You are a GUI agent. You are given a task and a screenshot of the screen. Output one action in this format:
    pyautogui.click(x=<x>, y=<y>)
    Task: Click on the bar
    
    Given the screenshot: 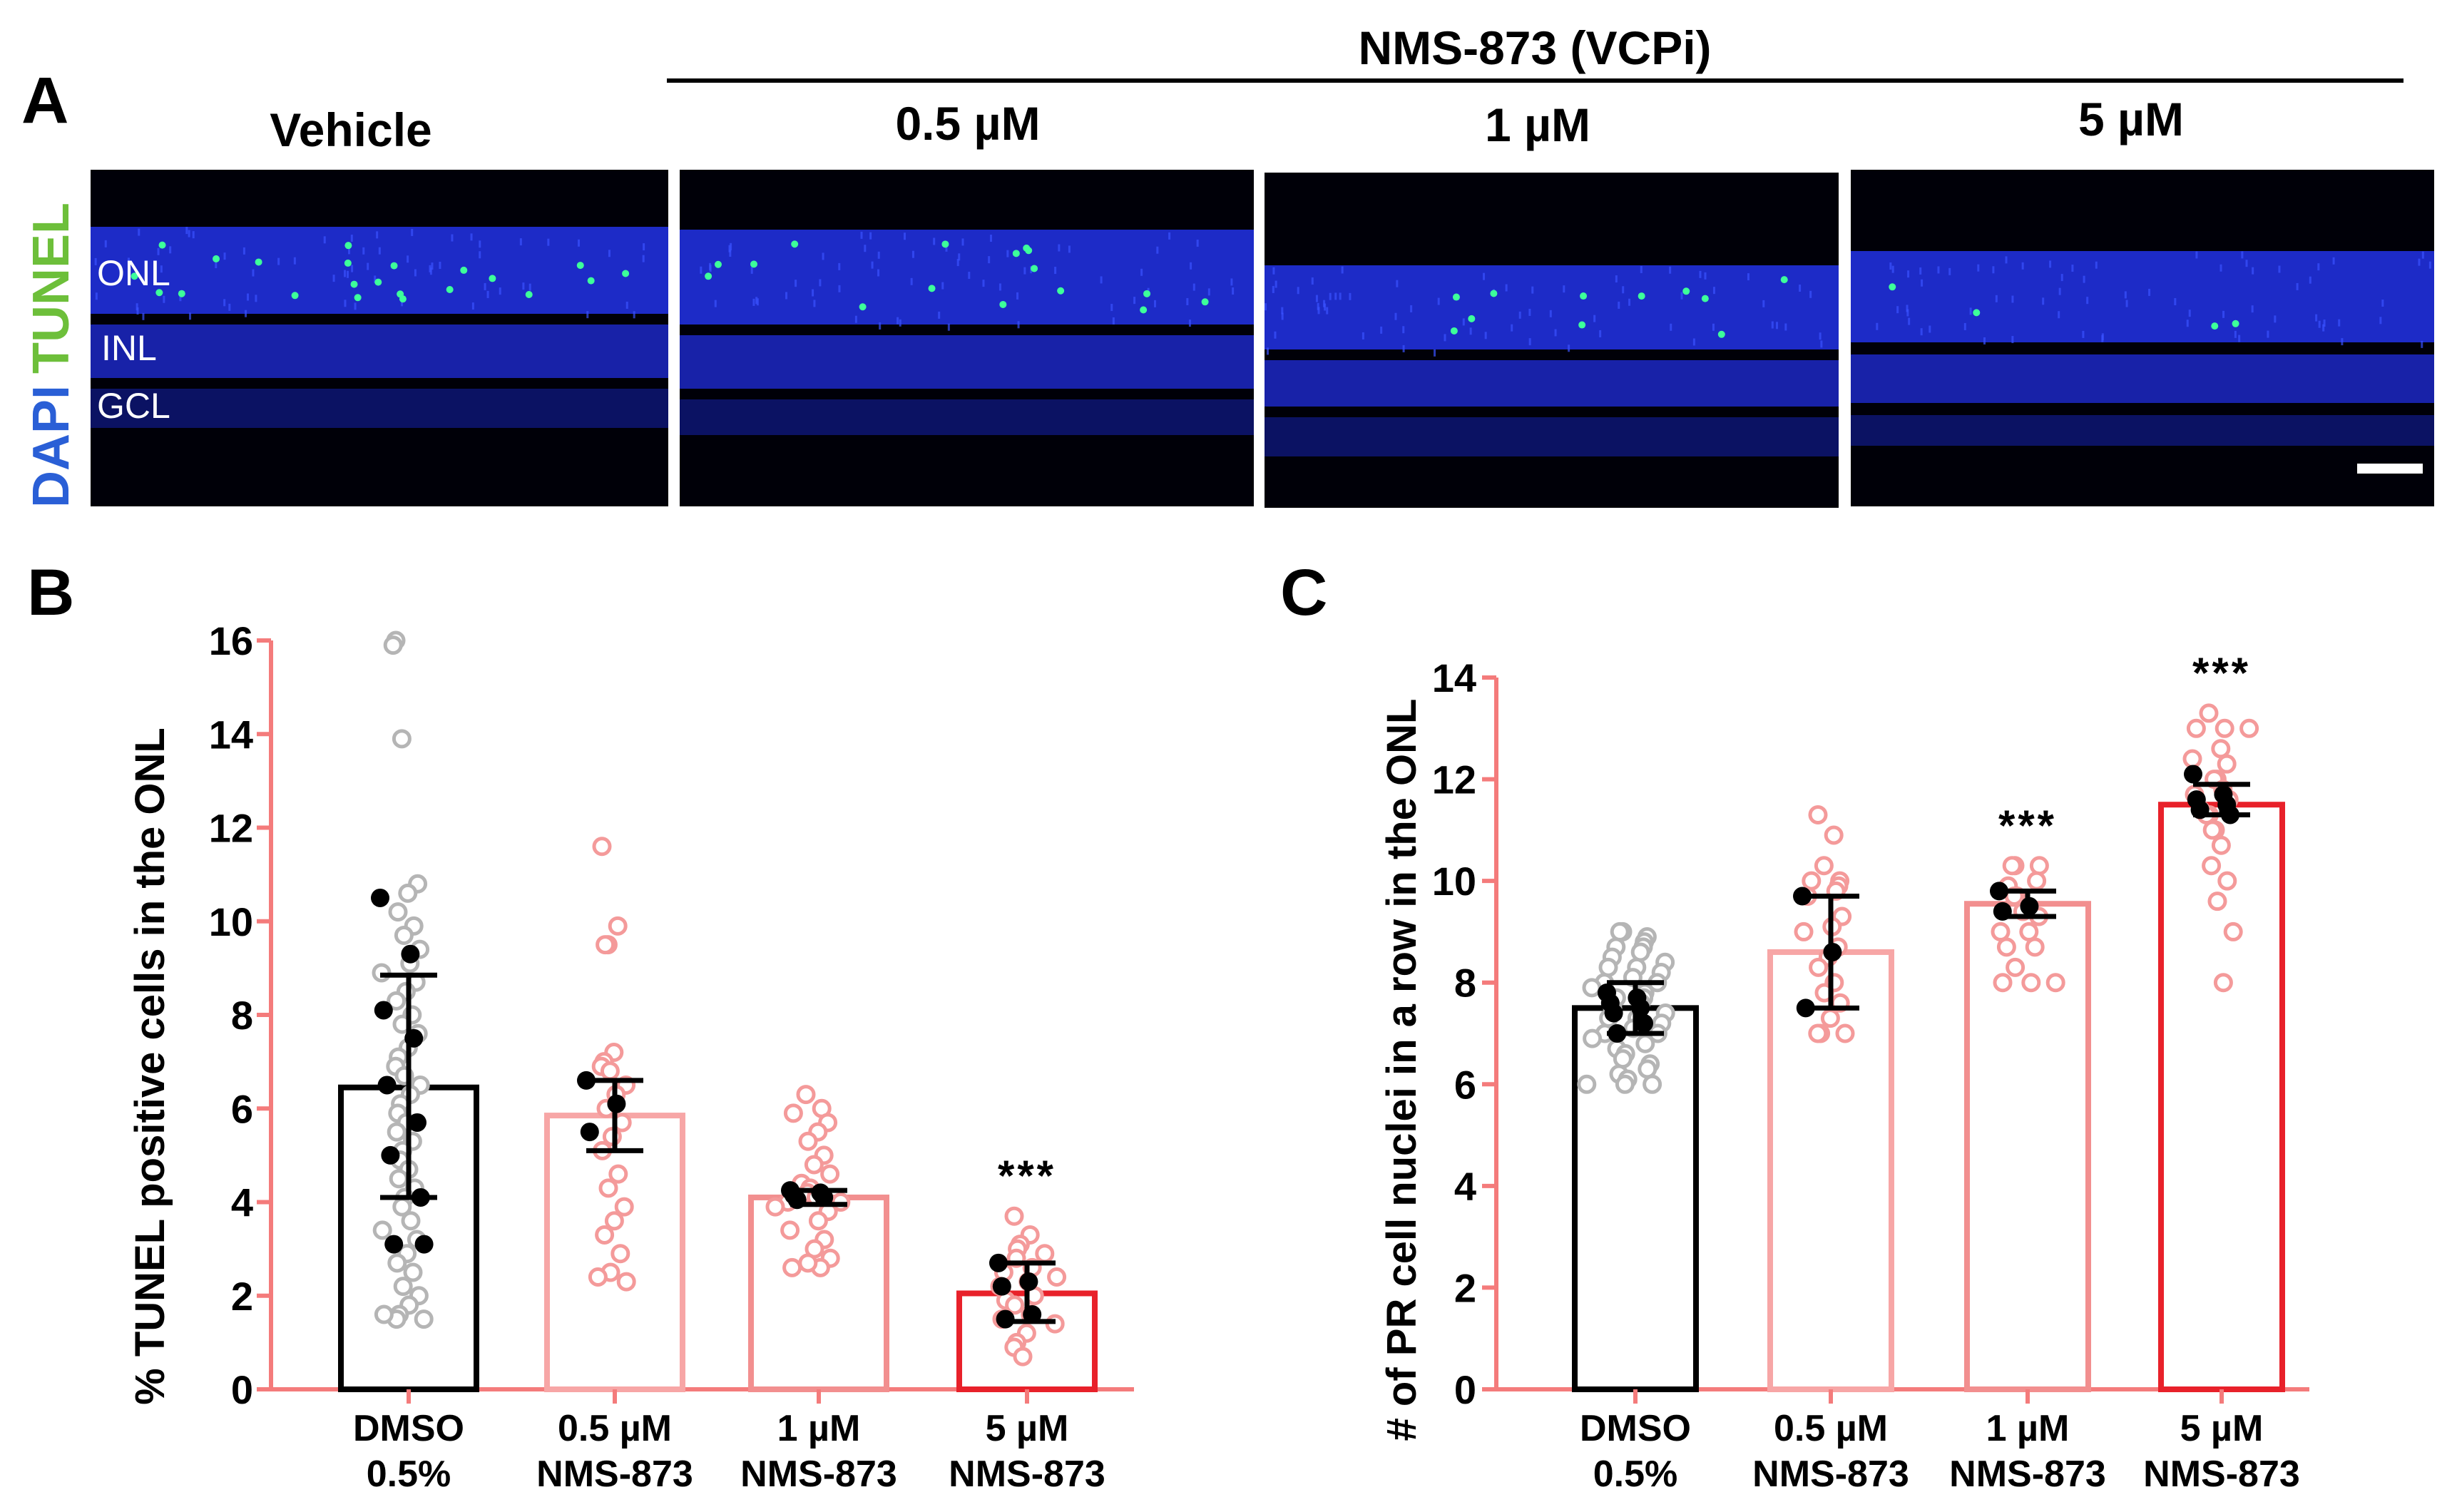 What is the action you would take?
    pyautogui.click(x=2221, y=1097)
    